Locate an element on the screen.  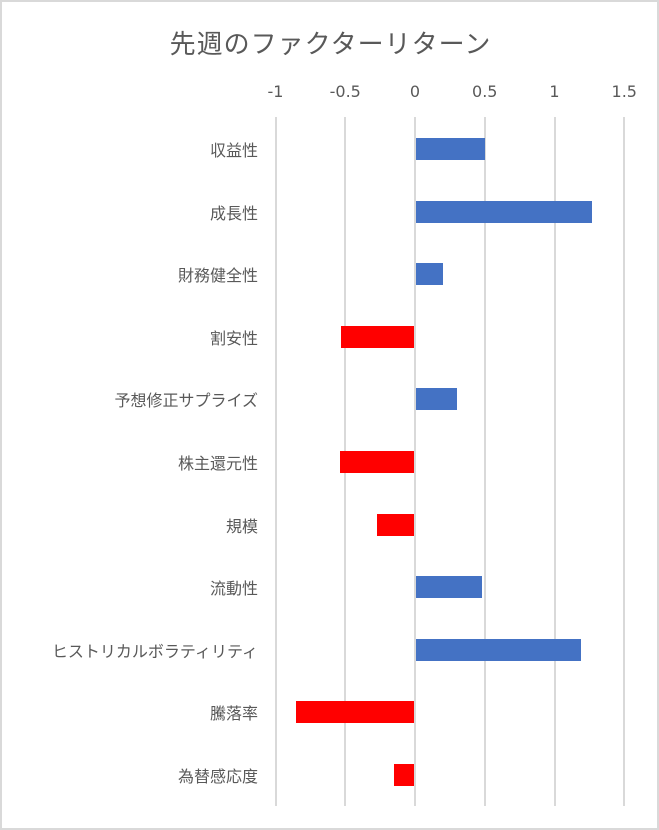
category-label: 株主還元性 is located at coordinates (217, 463).